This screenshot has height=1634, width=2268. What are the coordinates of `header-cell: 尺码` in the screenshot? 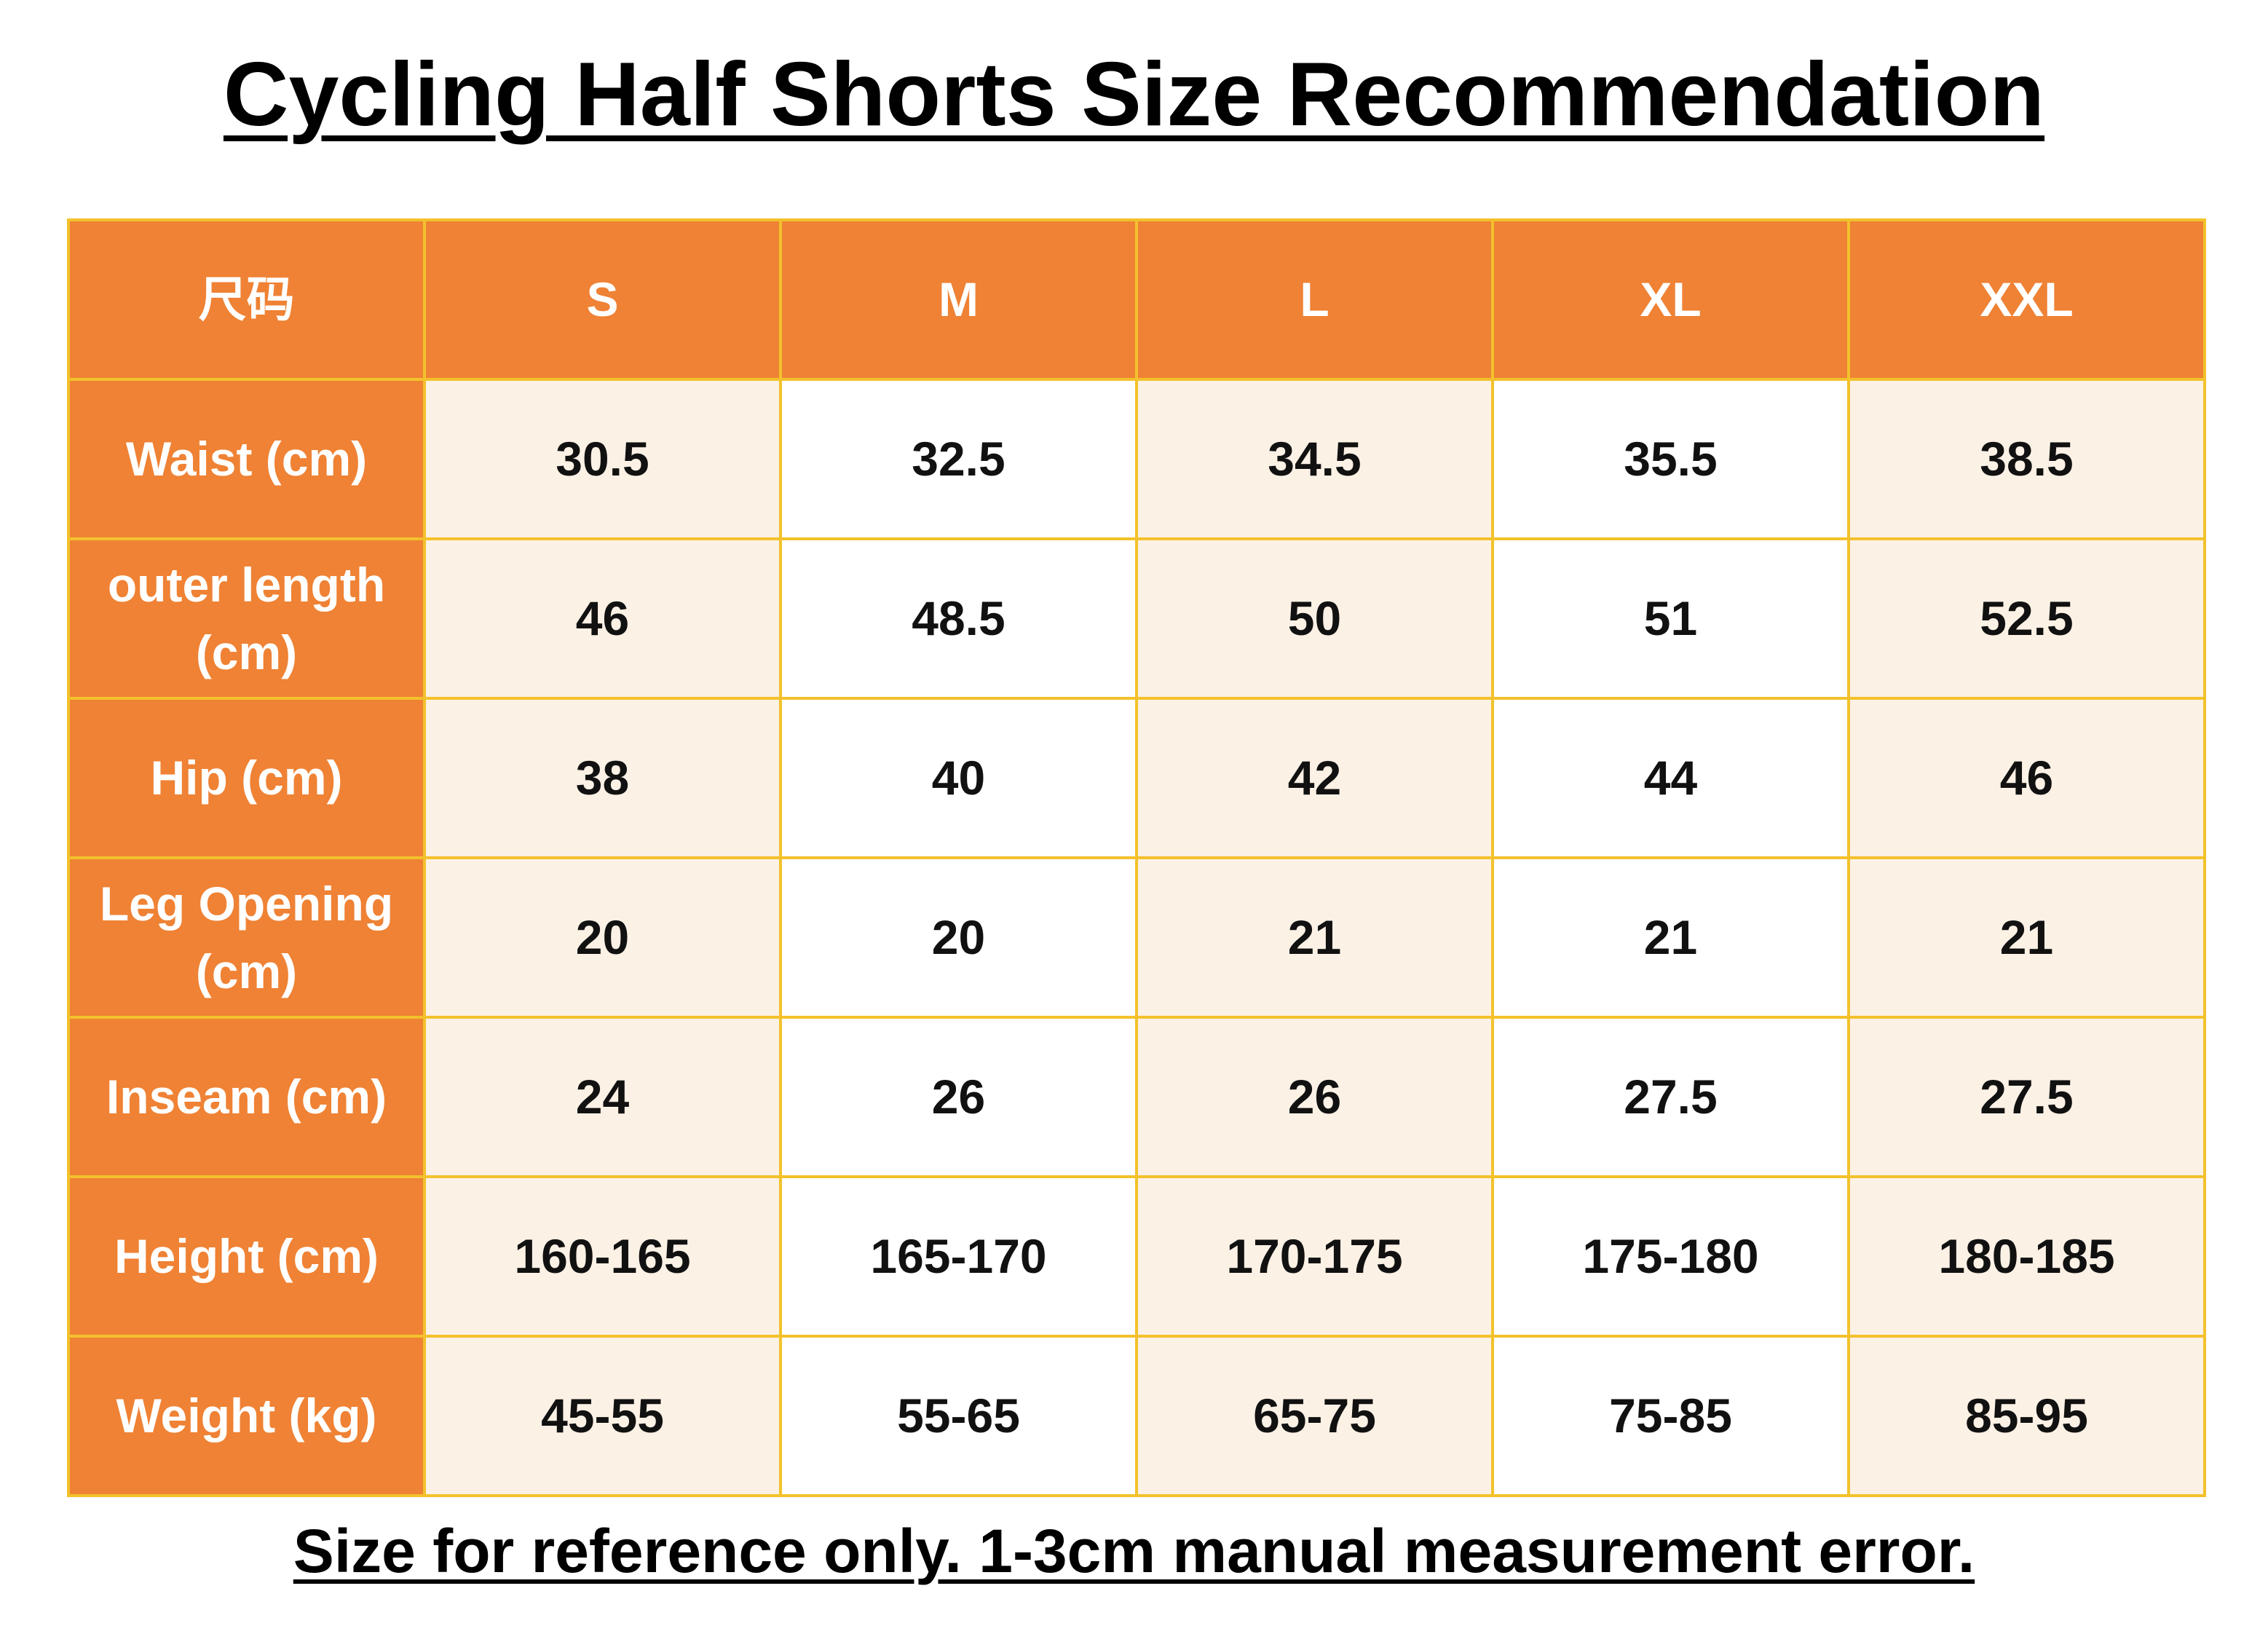 It's located at (246, 299).